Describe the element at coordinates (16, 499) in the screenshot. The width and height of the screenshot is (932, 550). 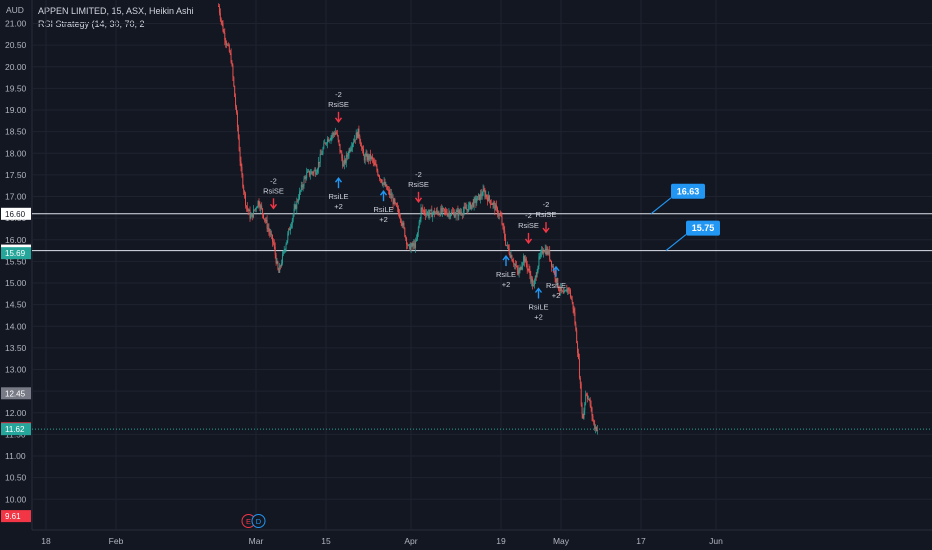
I see `y-tick-label: 10.00` at that location.